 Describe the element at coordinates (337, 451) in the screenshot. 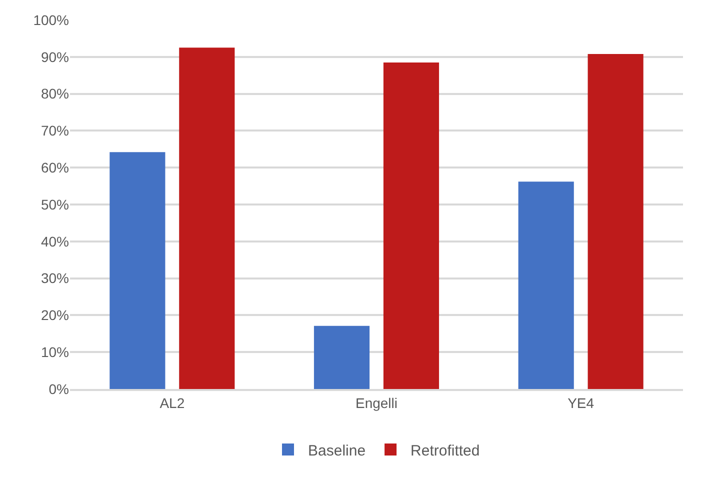

I see `legend-label: Baseline` at that location.